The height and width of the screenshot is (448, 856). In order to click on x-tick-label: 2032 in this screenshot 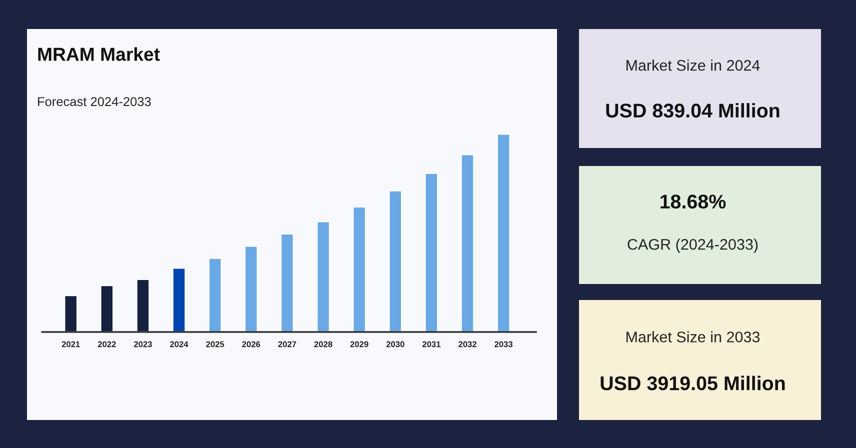, I will do `click(467, 344)`.